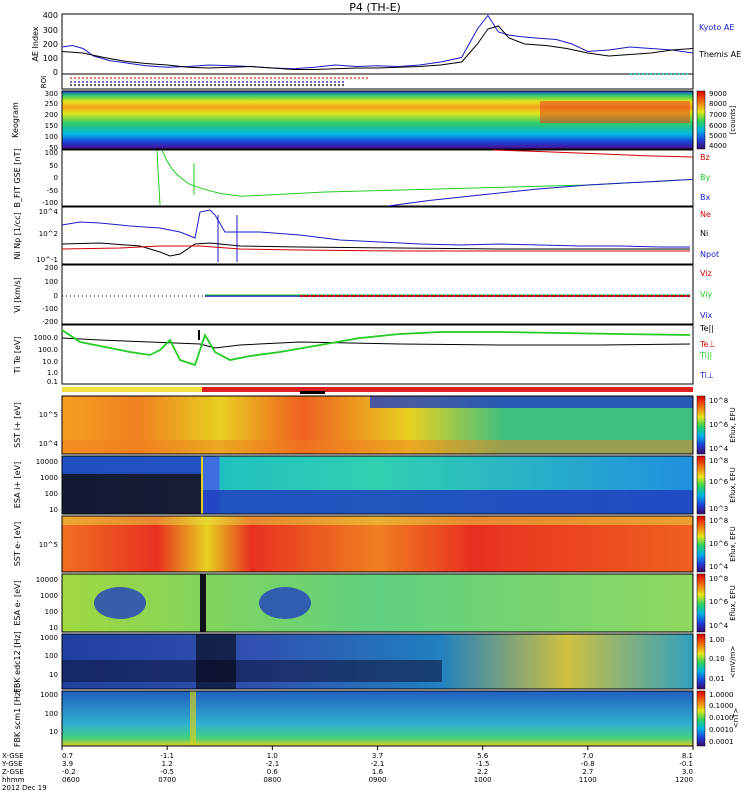  What do you see at coordinates (52, 191) in the screenshot?
I see `bfit-ytick-m50: -50` at bounding box center [52, 191].